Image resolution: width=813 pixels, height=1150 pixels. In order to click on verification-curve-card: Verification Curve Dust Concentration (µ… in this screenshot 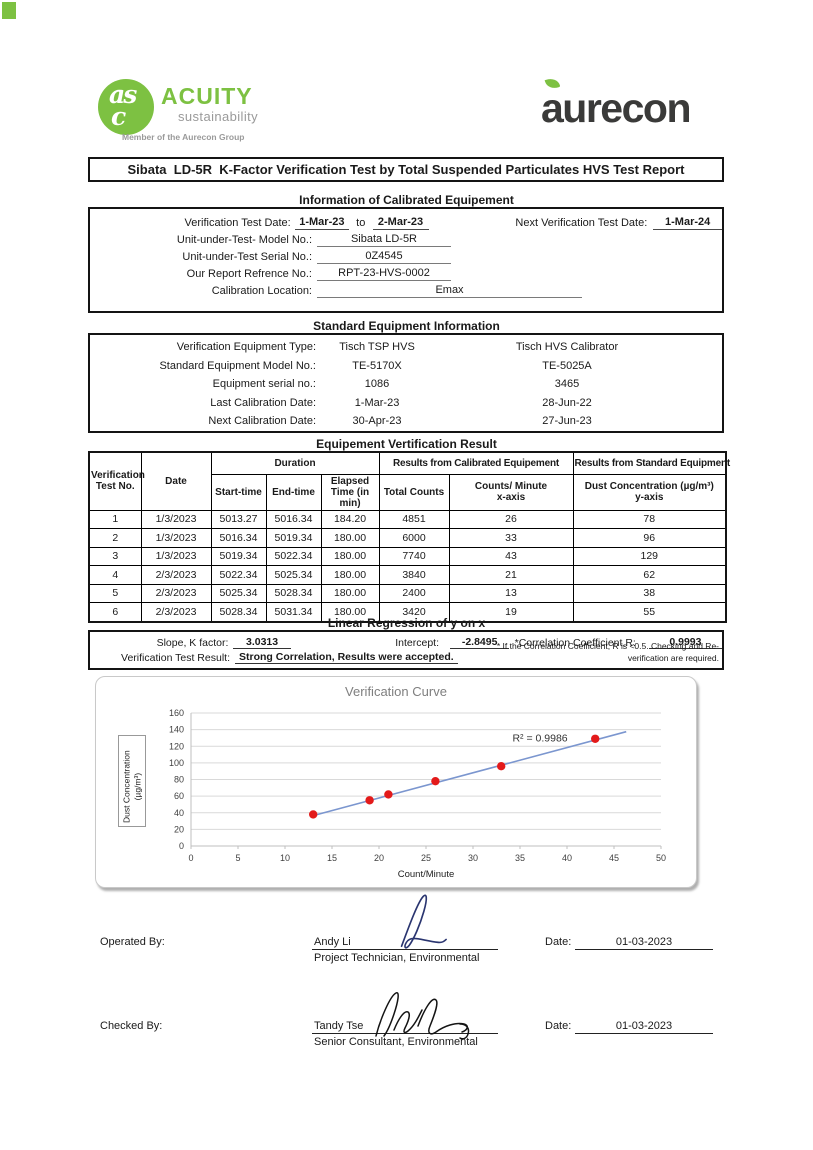, I will do `click(396, 782)`.